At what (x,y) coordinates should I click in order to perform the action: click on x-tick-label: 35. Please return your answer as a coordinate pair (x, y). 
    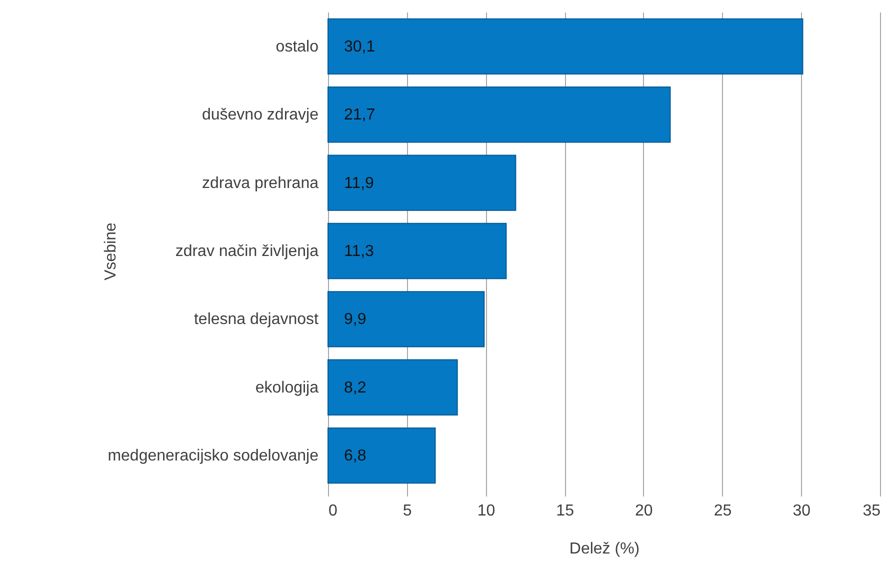
    Looking at the image, I should click on (871, 511).